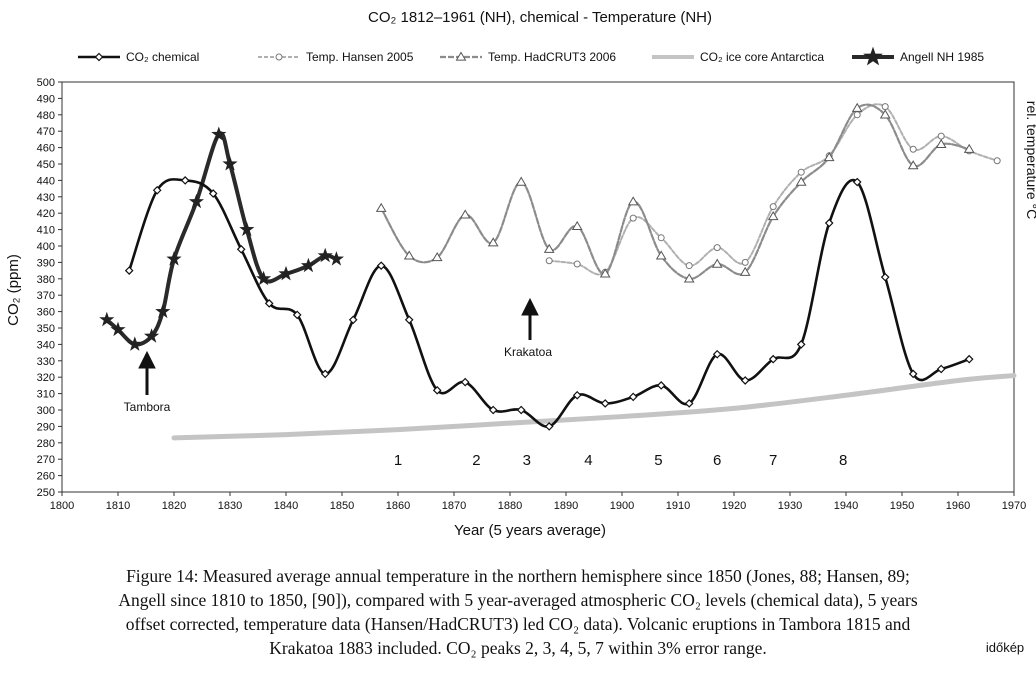 The height and width of the screenshot is (684, 1036). Describe the element at coordinates (46, 329) in the screenshot. I see `y-tick-label: 350` at that location.